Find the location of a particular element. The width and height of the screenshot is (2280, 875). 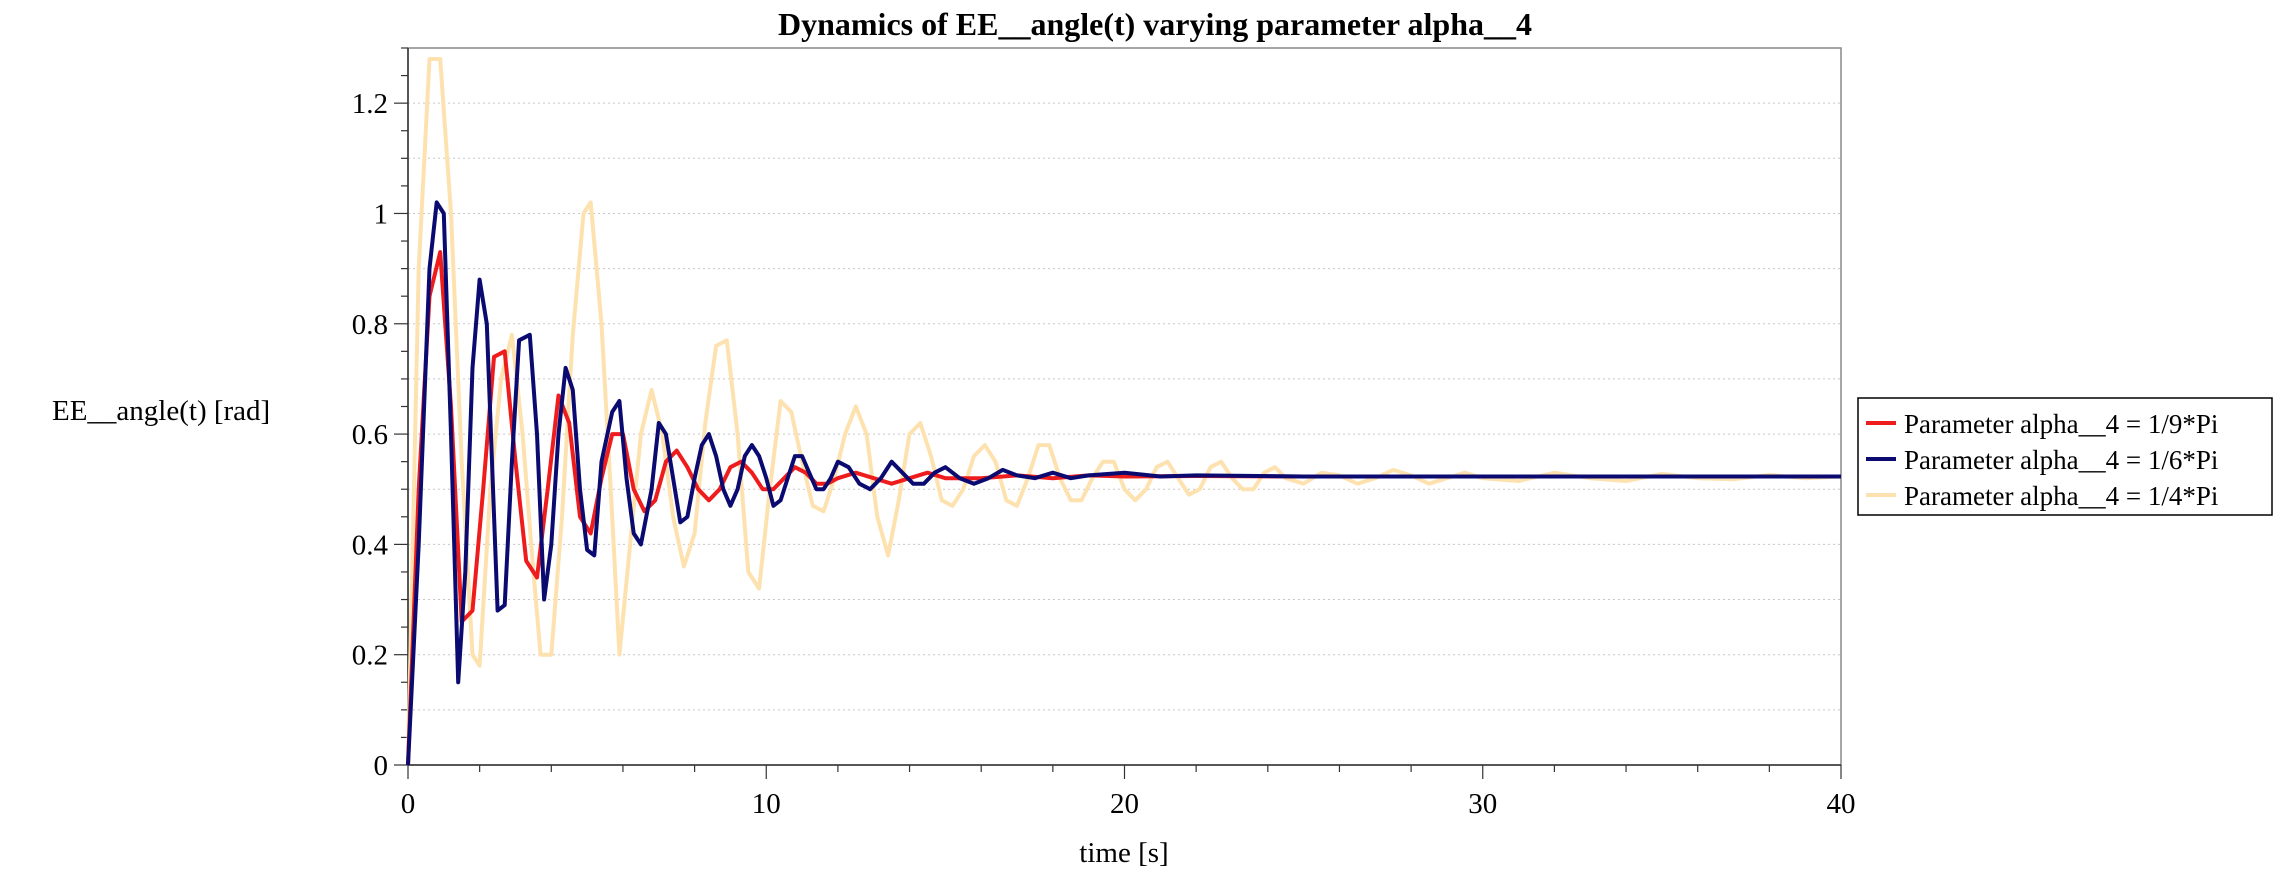

x-axis-label: time [s] is located at coordinates (1123, 853).